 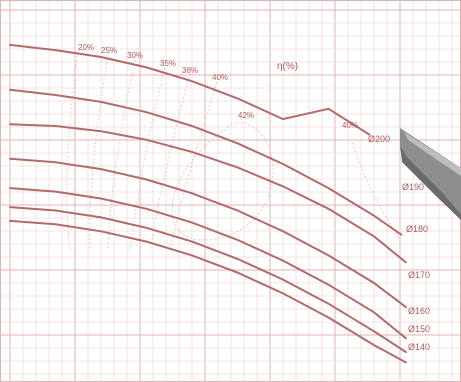 I want to click on curve-label: Ø190, so click(x=413, y=187).